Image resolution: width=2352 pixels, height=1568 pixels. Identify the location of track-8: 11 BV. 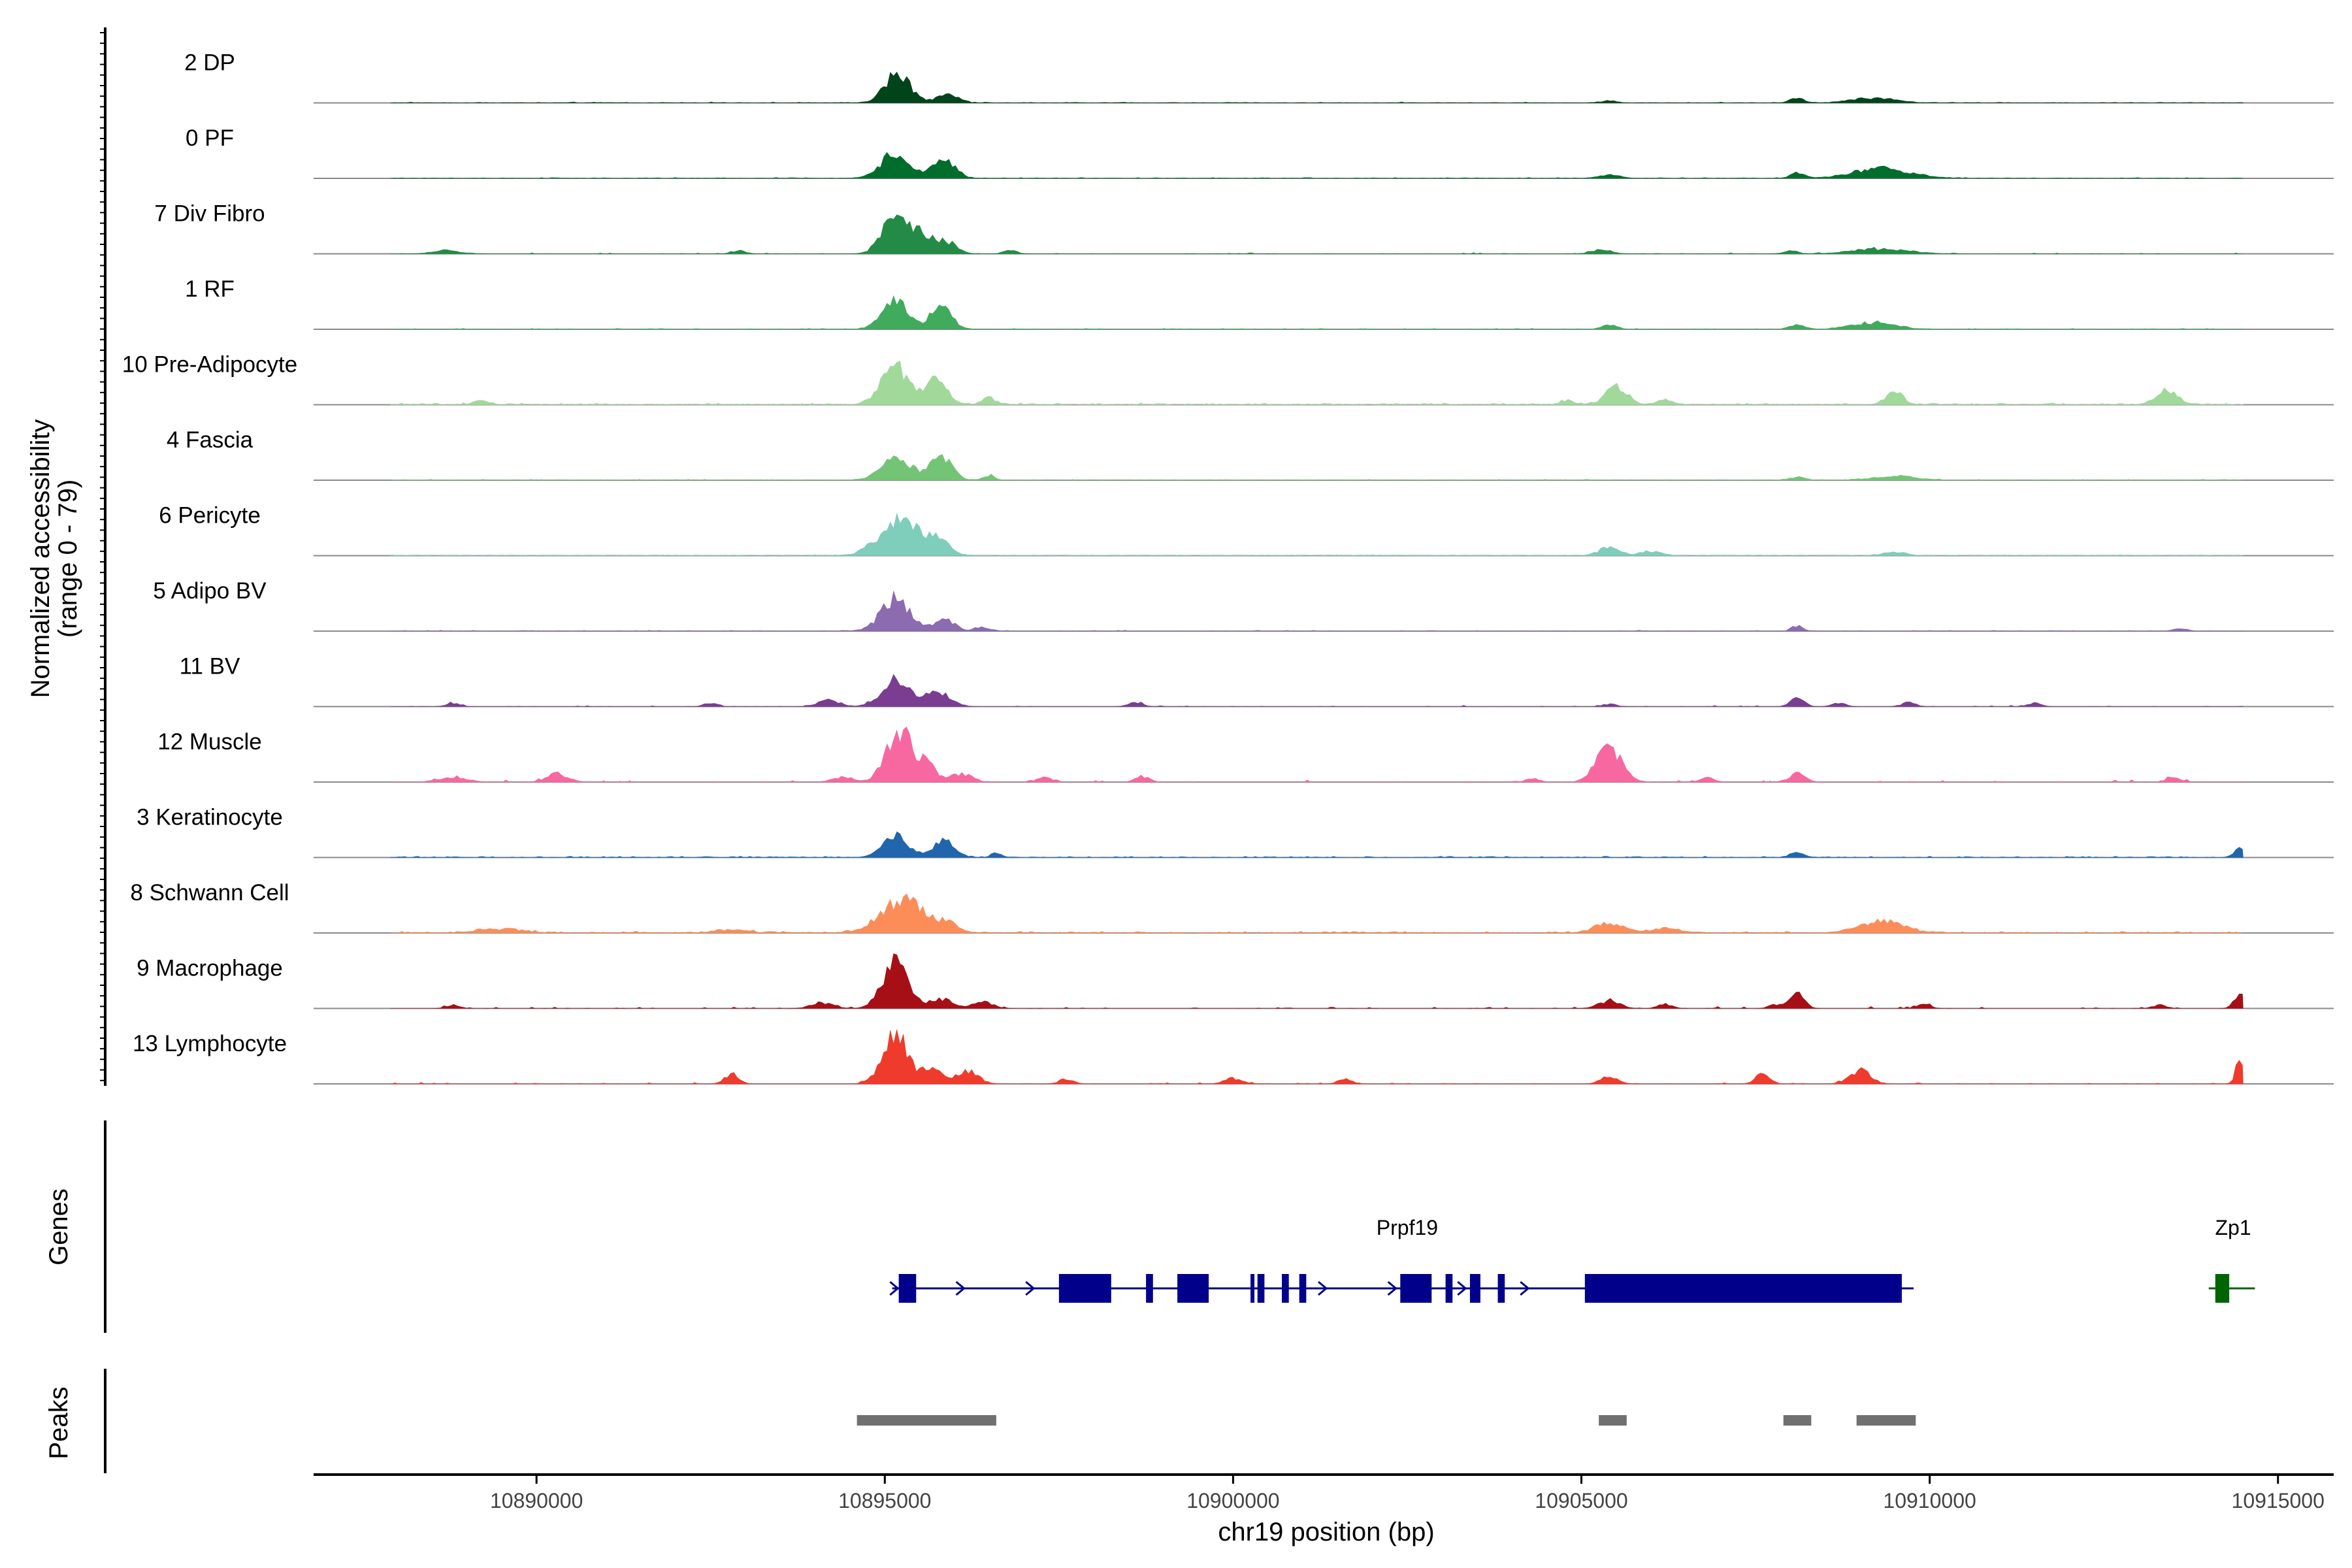
(1257, 681).